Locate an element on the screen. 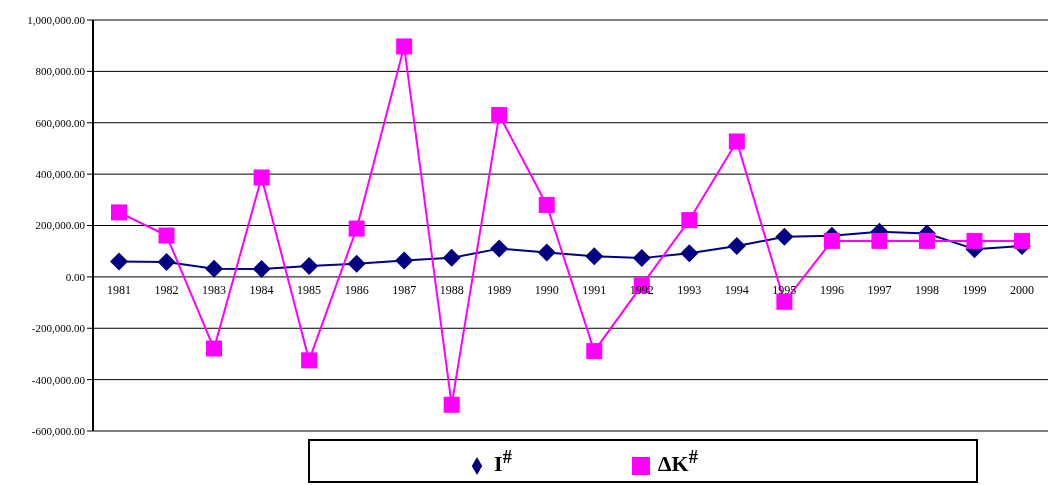  x-tick-label: 1989 is located at coordinates (499, 289).